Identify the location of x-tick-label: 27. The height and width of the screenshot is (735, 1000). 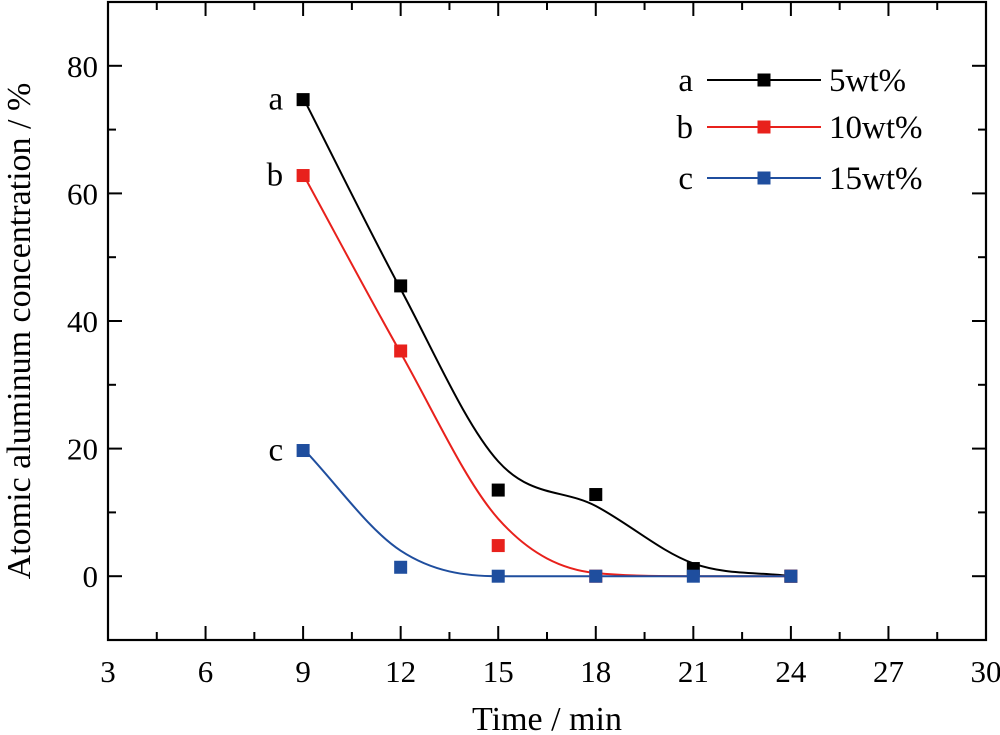
(888, 671).